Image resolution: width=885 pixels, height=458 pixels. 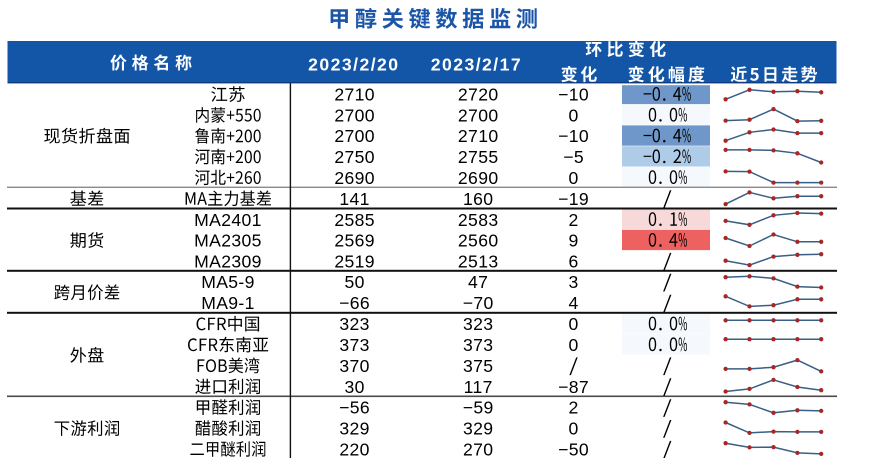 I want to click on svg-text: −56, so click(x=354, y=408).